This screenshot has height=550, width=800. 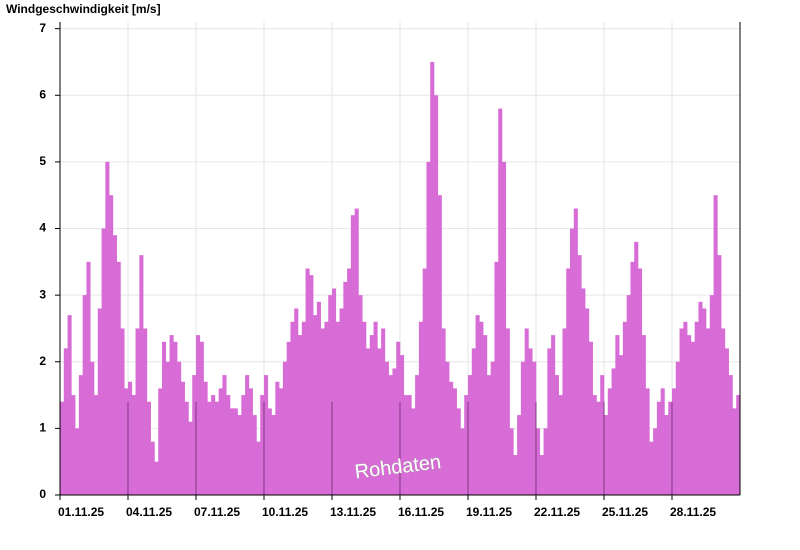 What do you see at coordinates (693, 512) in the screenshot?
I see `x-tick-label: 28.11.25` at bounding box center [693, 512].